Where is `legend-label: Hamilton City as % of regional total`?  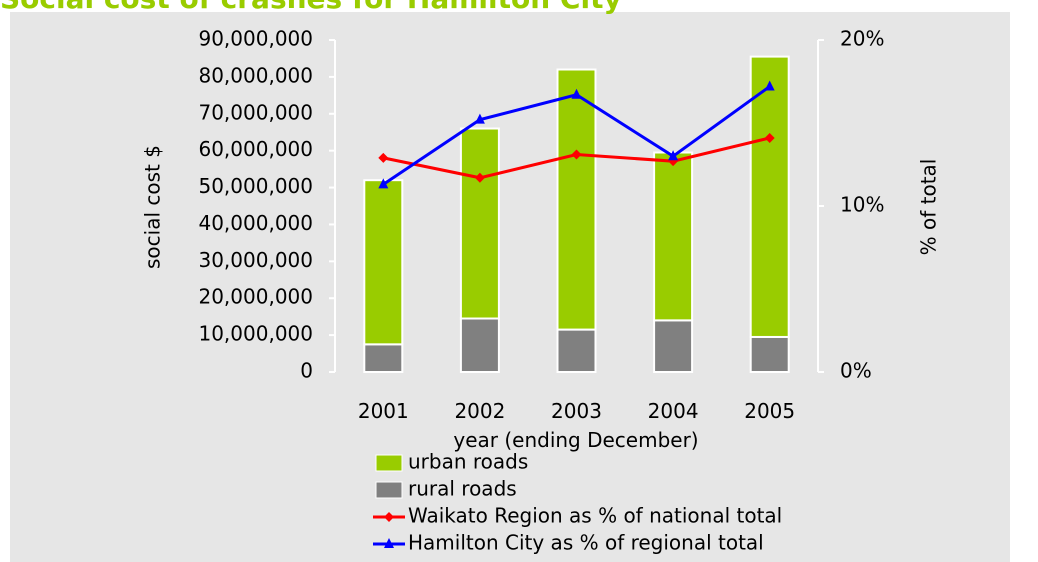 legend-label: Hamilton City as % of regional total is located at coordinates (586, 543).